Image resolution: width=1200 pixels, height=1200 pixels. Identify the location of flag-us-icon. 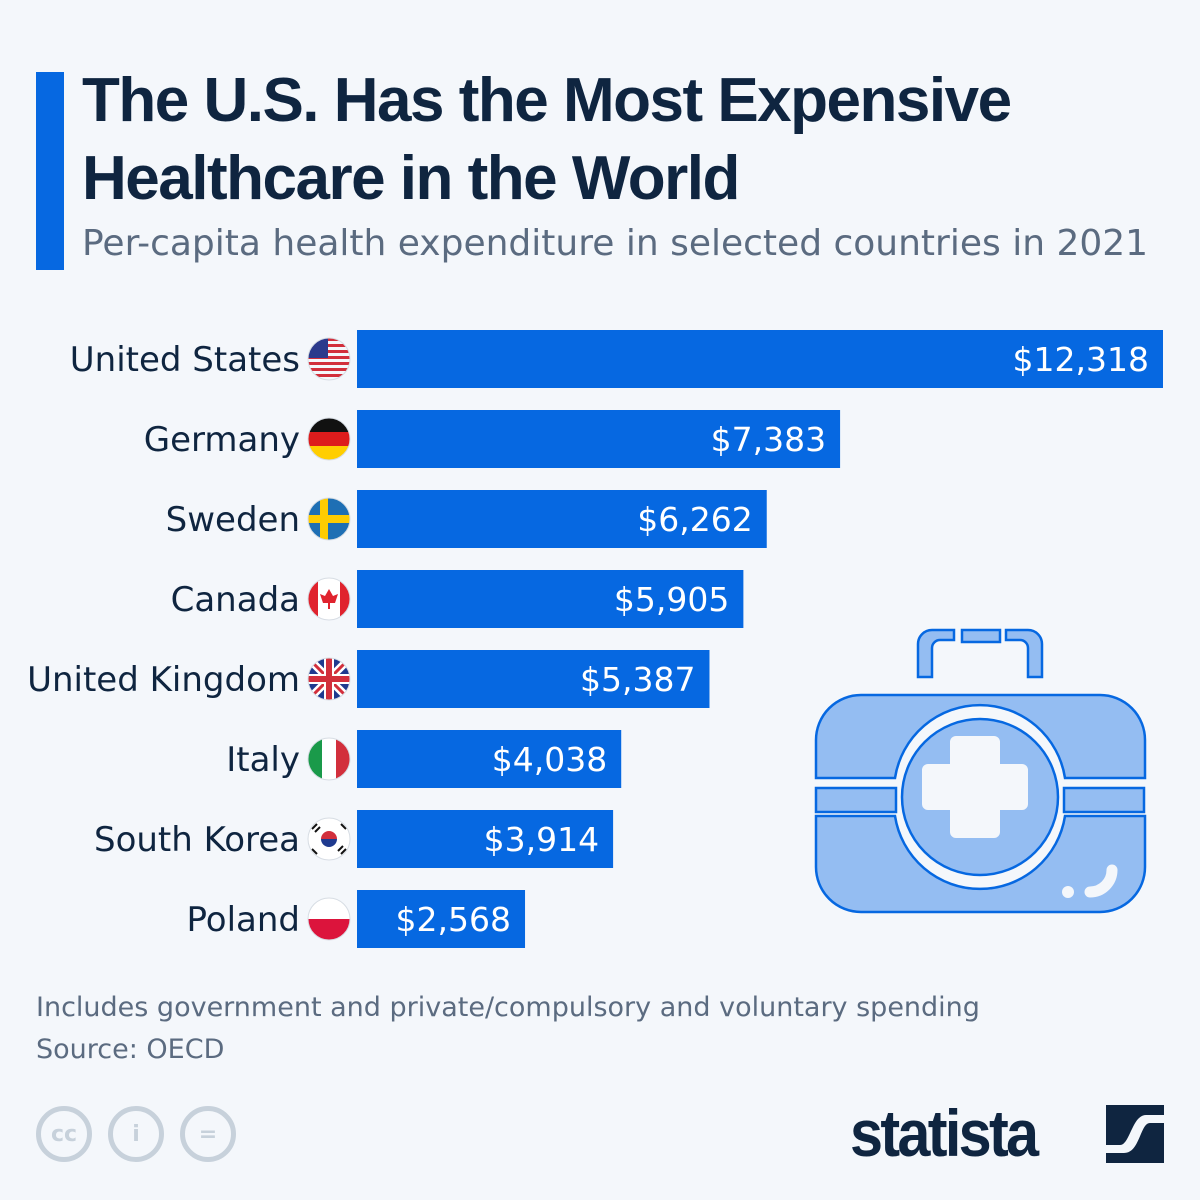
(329, 357).